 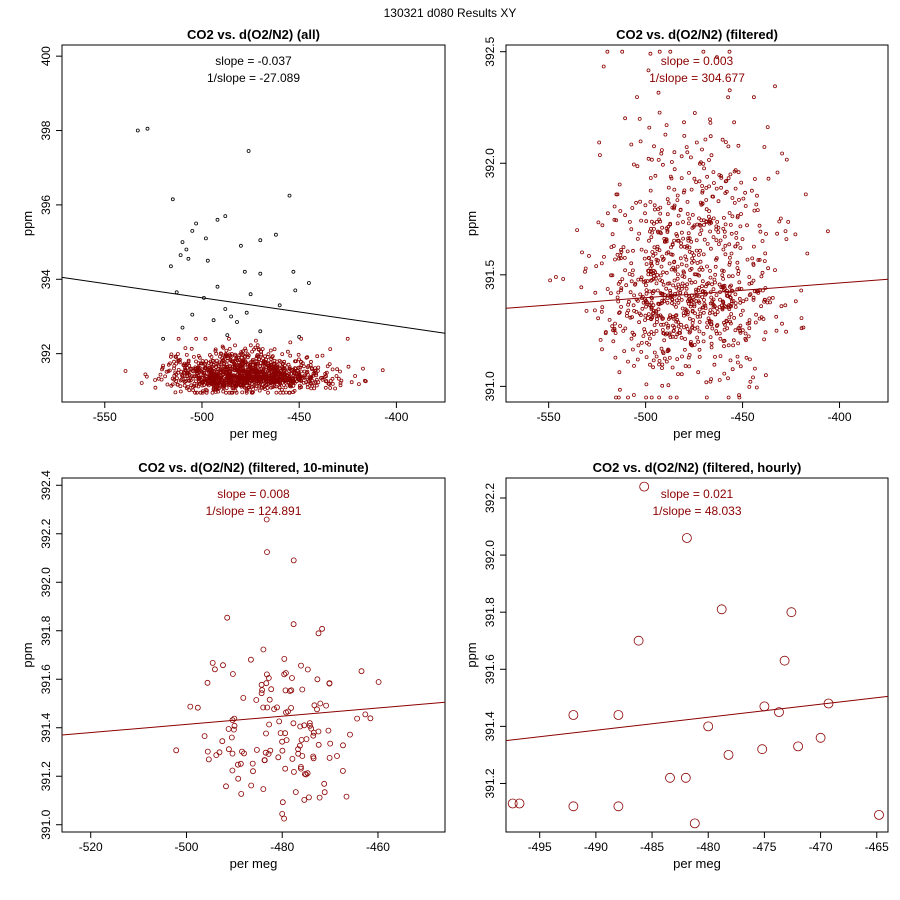 I want to click on y-axis-label: ppm, so click(x=27, y=223).